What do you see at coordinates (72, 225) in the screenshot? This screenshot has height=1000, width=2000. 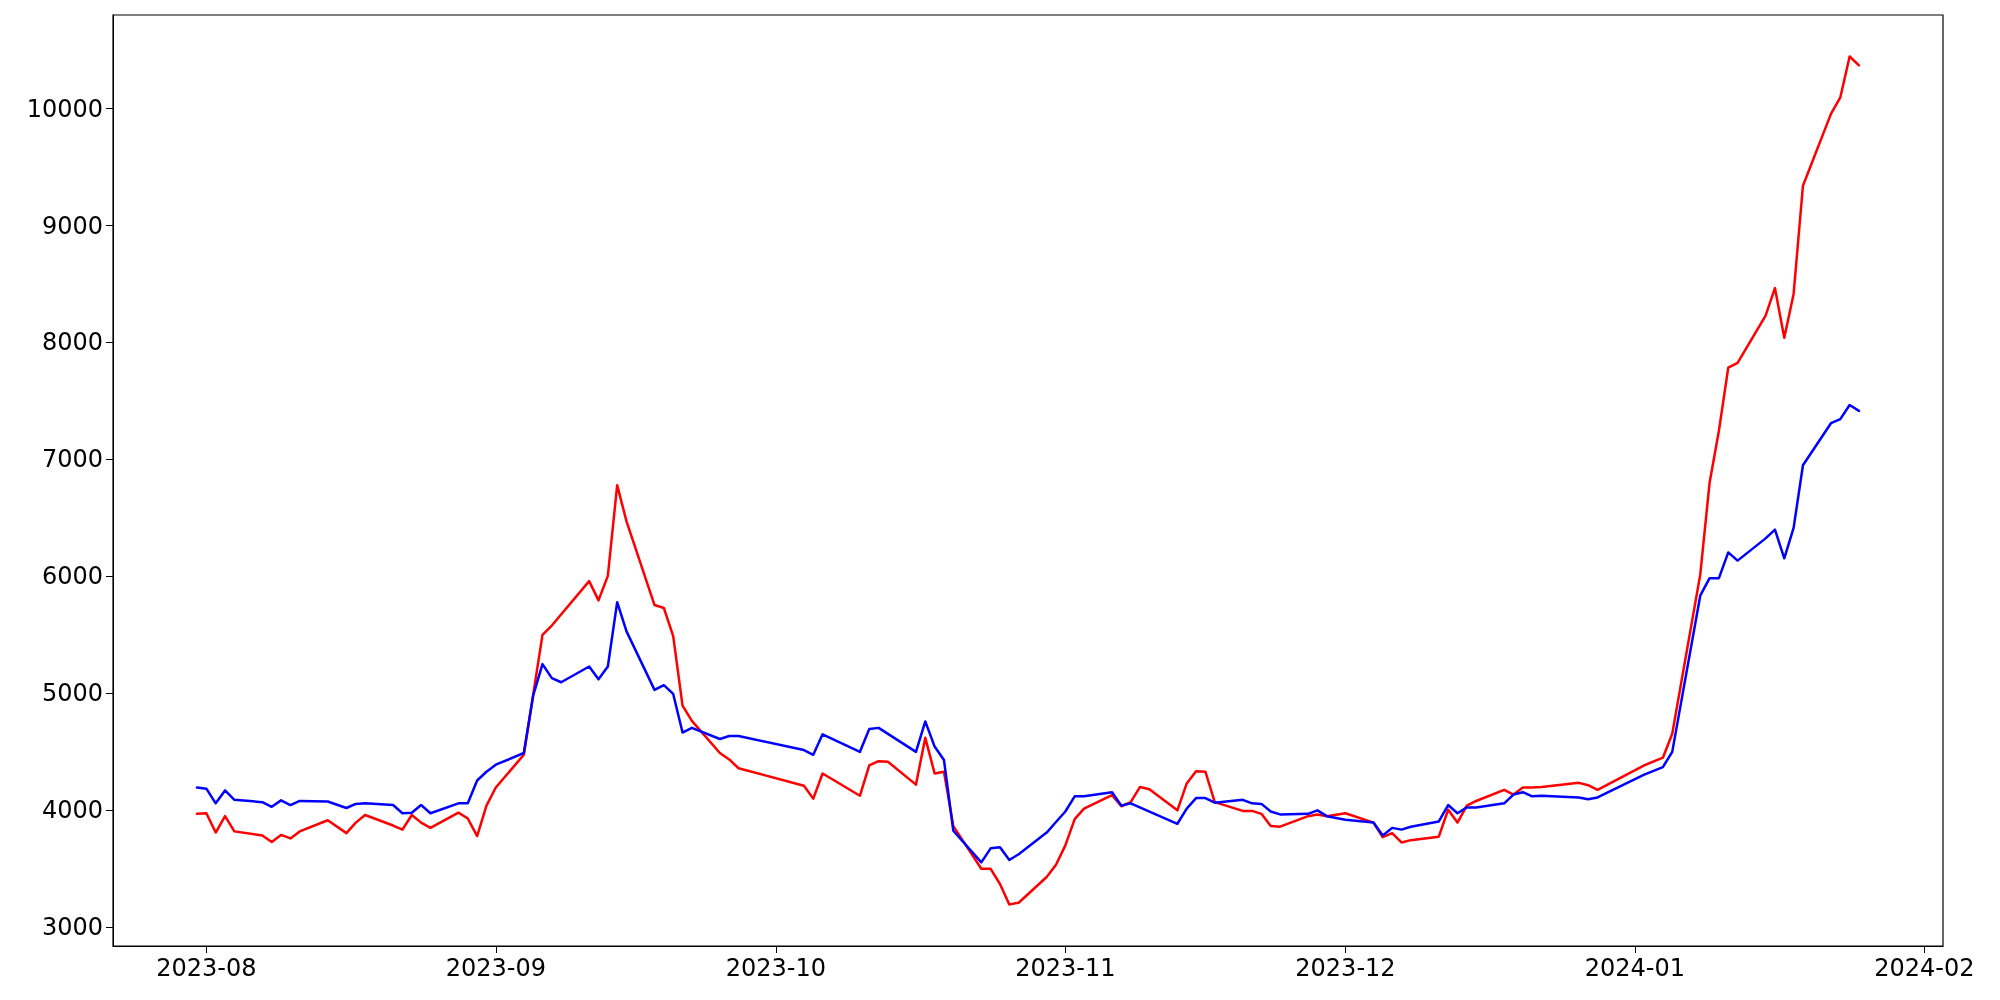 I see `y-tick-label: 9000` at bounding box center [72, 225].